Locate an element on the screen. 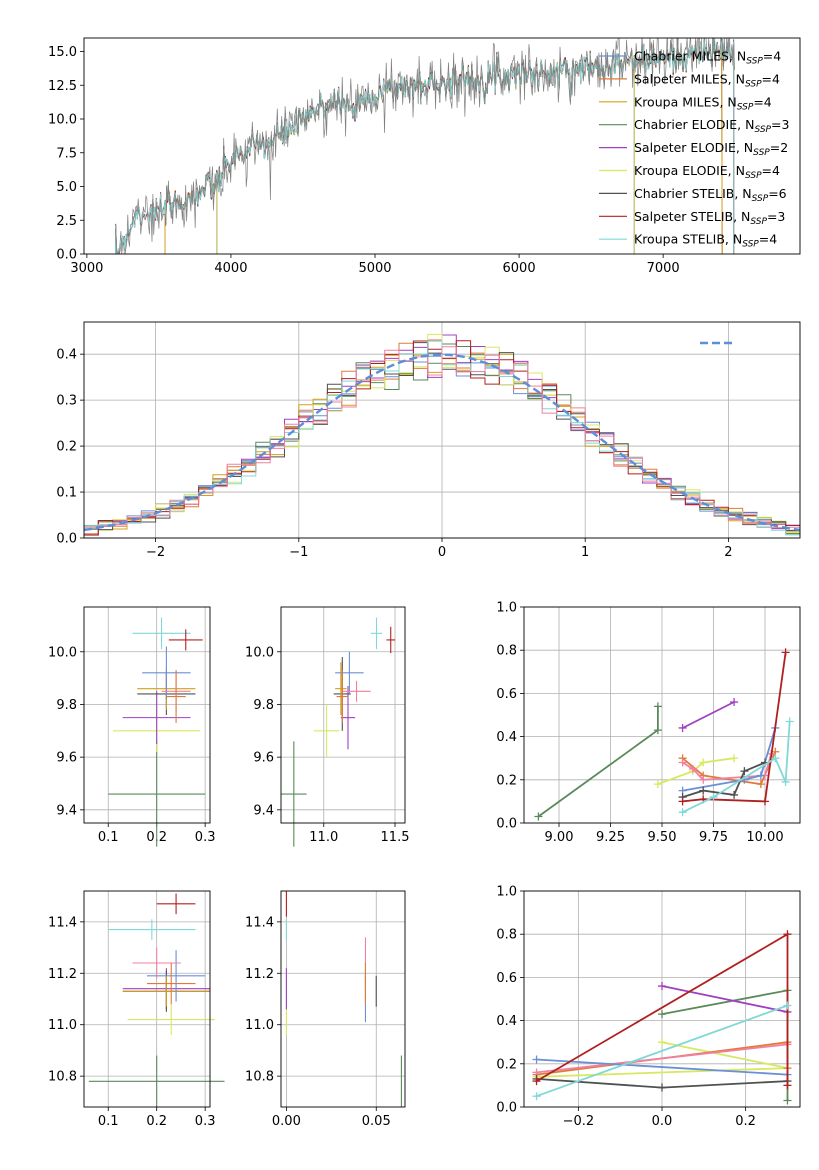  x-tick-label: 9.25 is located at coordinates (610, 837).